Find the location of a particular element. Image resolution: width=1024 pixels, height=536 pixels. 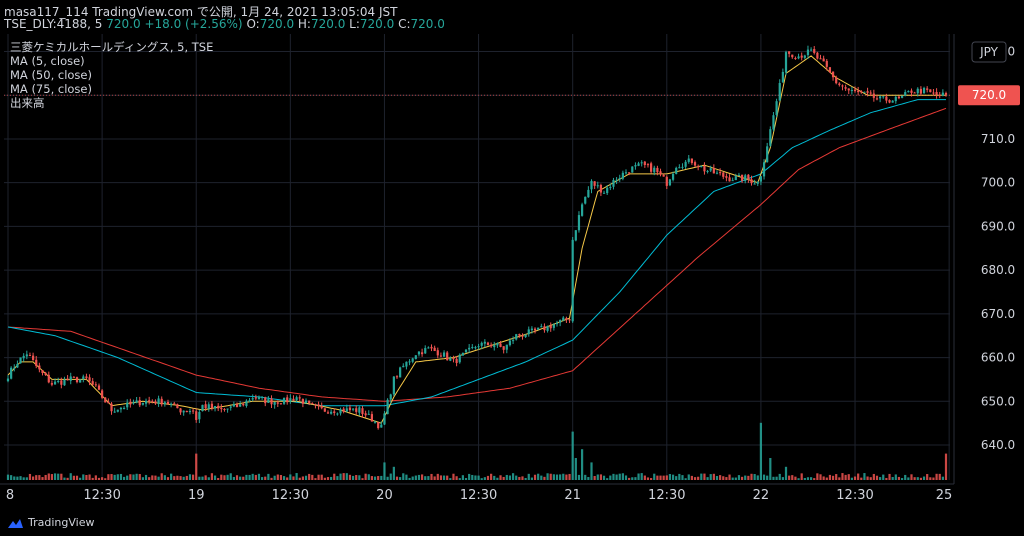

brand-name: TradingView is located at coordinates (61, 522).